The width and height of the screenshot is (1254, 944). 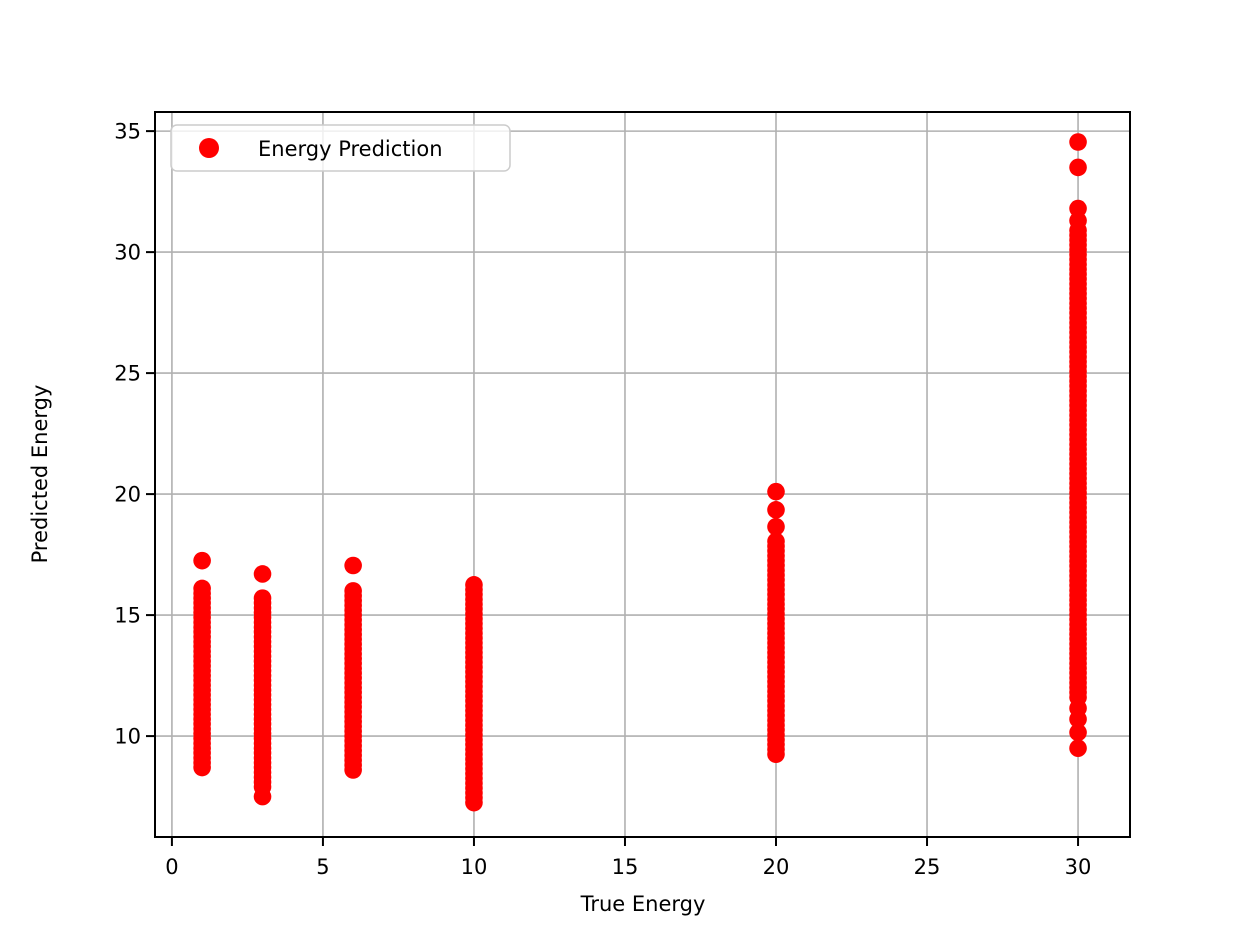 What do you see at coordinates (127, 616) in the screenshot?
I see `y-tick-label: 15` at bounding box center [127, 616].